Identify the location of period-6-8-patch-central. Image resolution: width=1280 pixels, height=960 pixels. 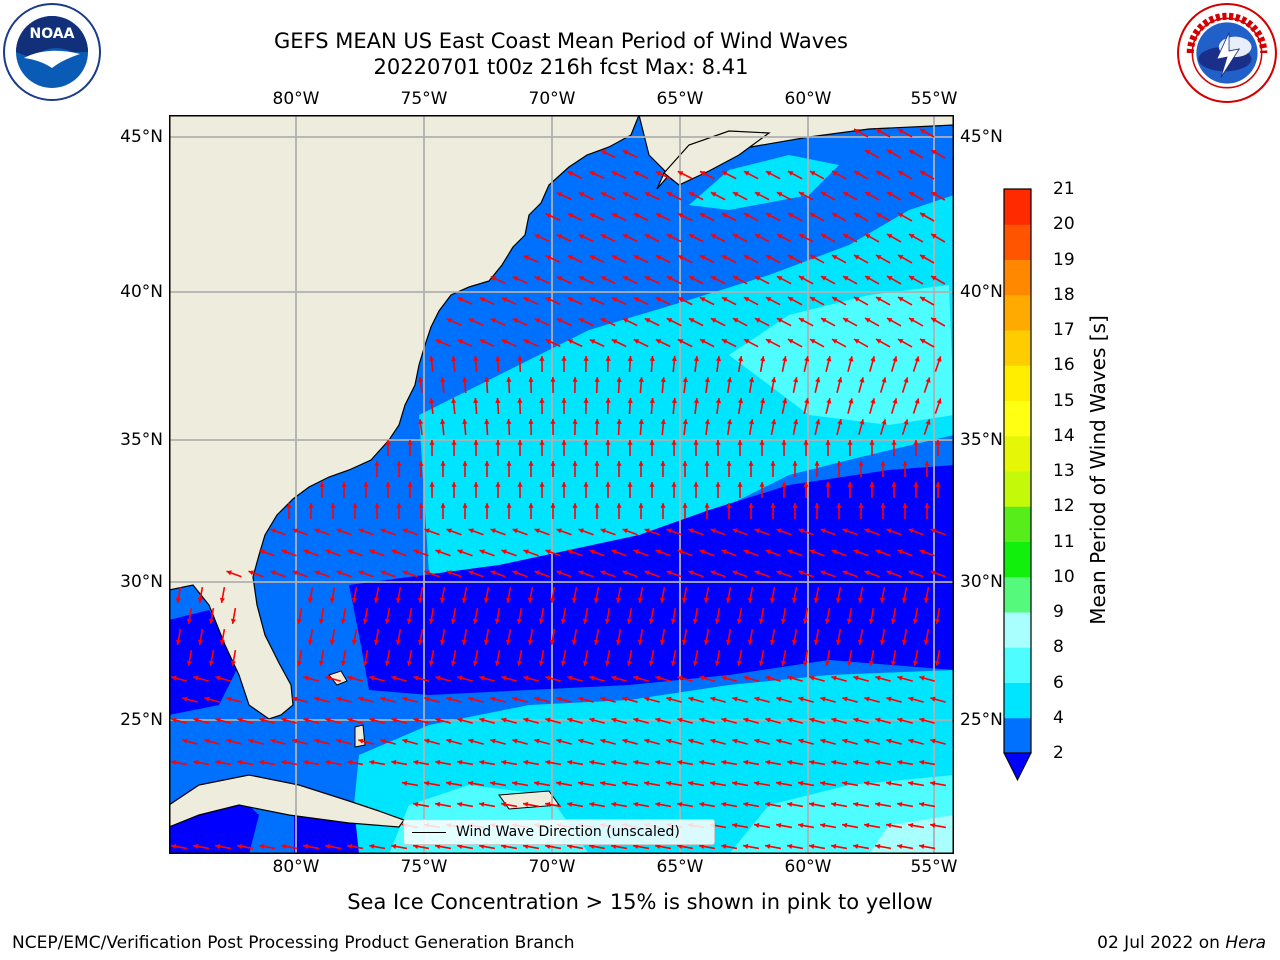
(841, 355).